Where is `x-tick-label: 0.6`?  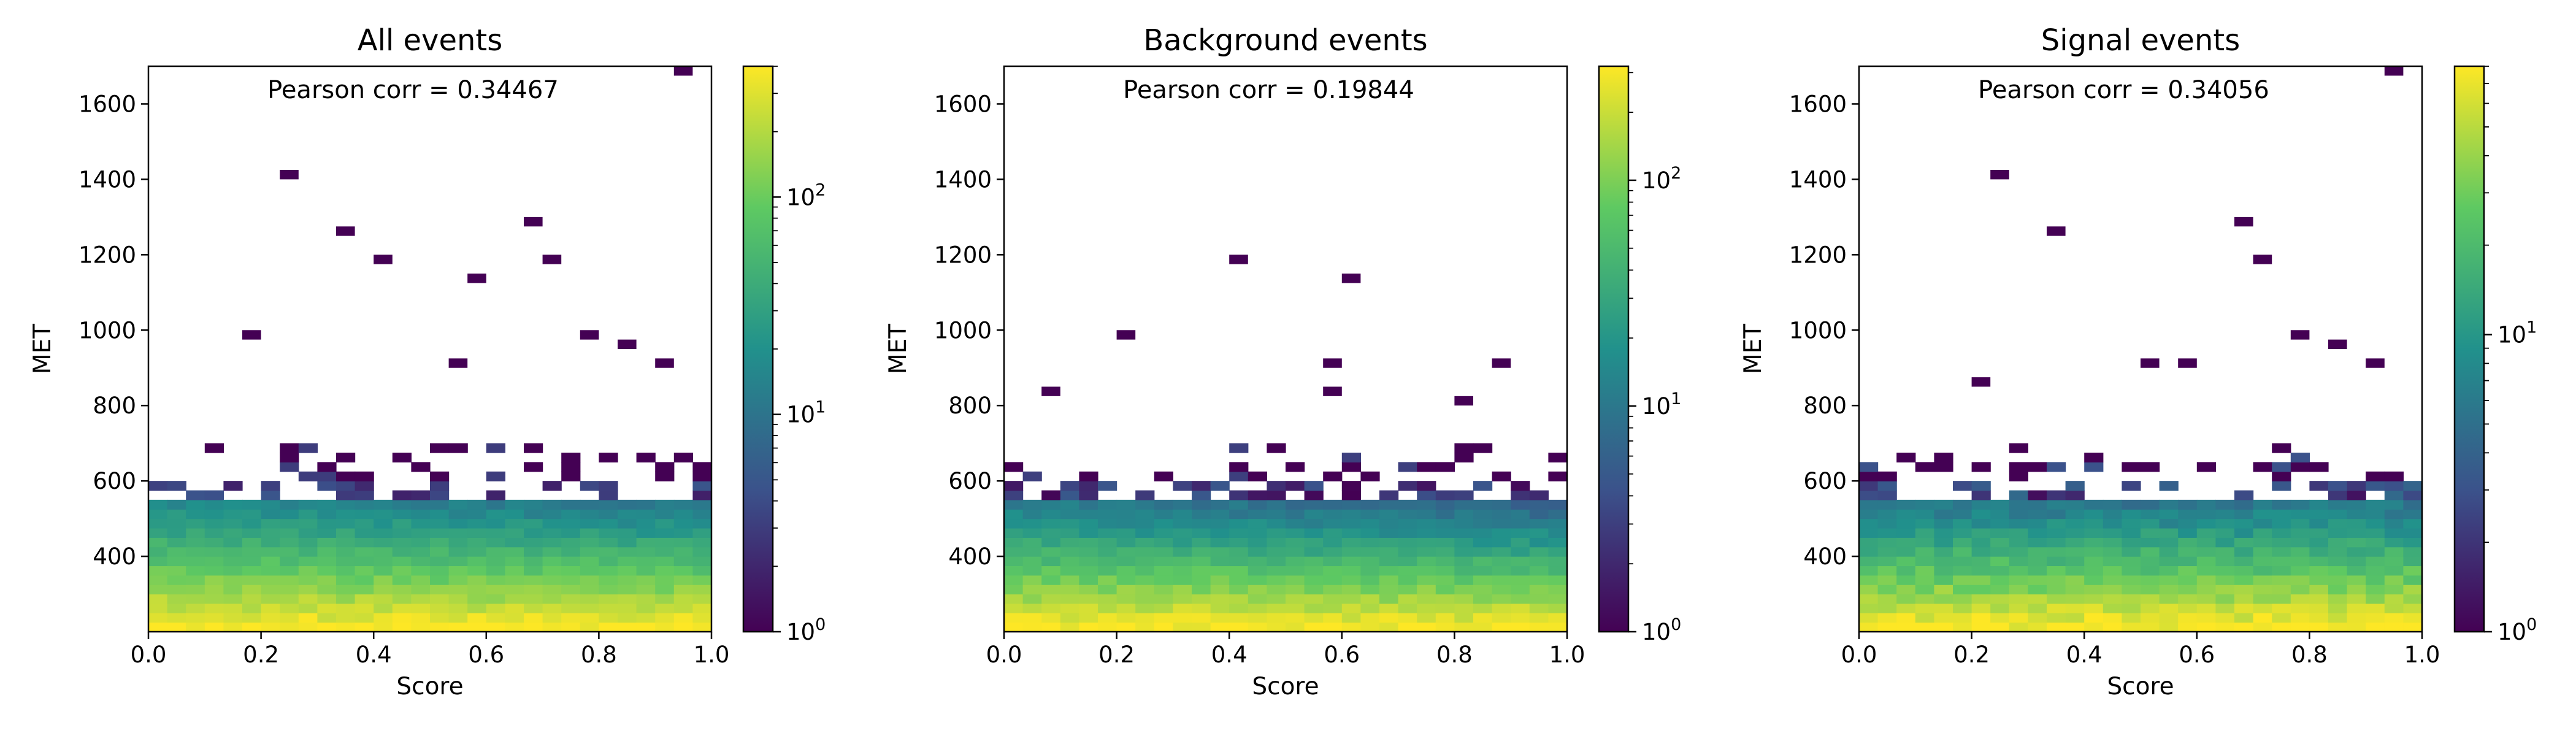
x-tick-label: 0.6 is located at coordinates (2197, 655).